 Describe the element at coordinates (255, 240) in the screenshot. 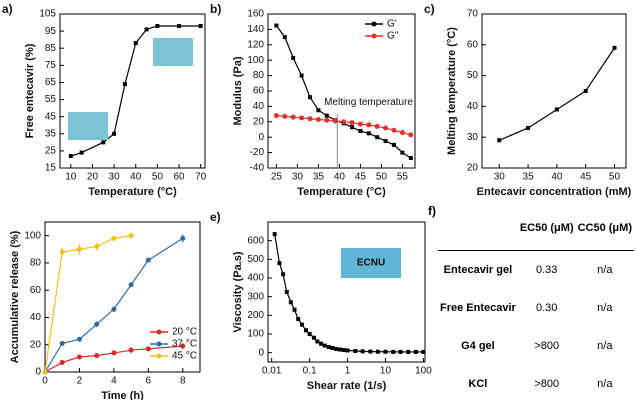

I see `y-tick-label: 600` at that location.